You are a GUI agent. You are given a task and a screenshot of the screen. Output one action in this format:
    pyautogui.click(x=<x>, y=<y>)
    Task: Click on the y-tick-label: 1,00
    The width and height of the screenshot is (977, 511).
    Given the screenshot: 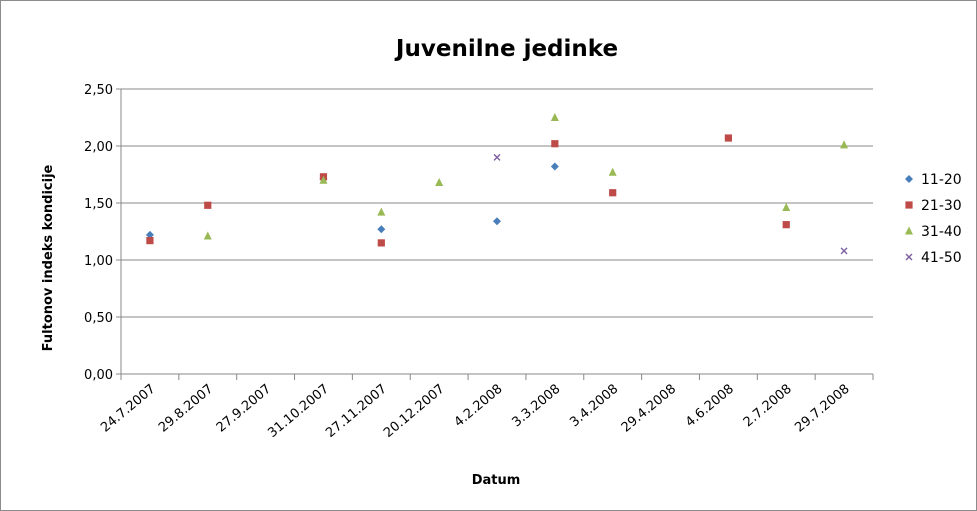 What is the action you would take?
    pyautogui.click(x=98, y=261)
    